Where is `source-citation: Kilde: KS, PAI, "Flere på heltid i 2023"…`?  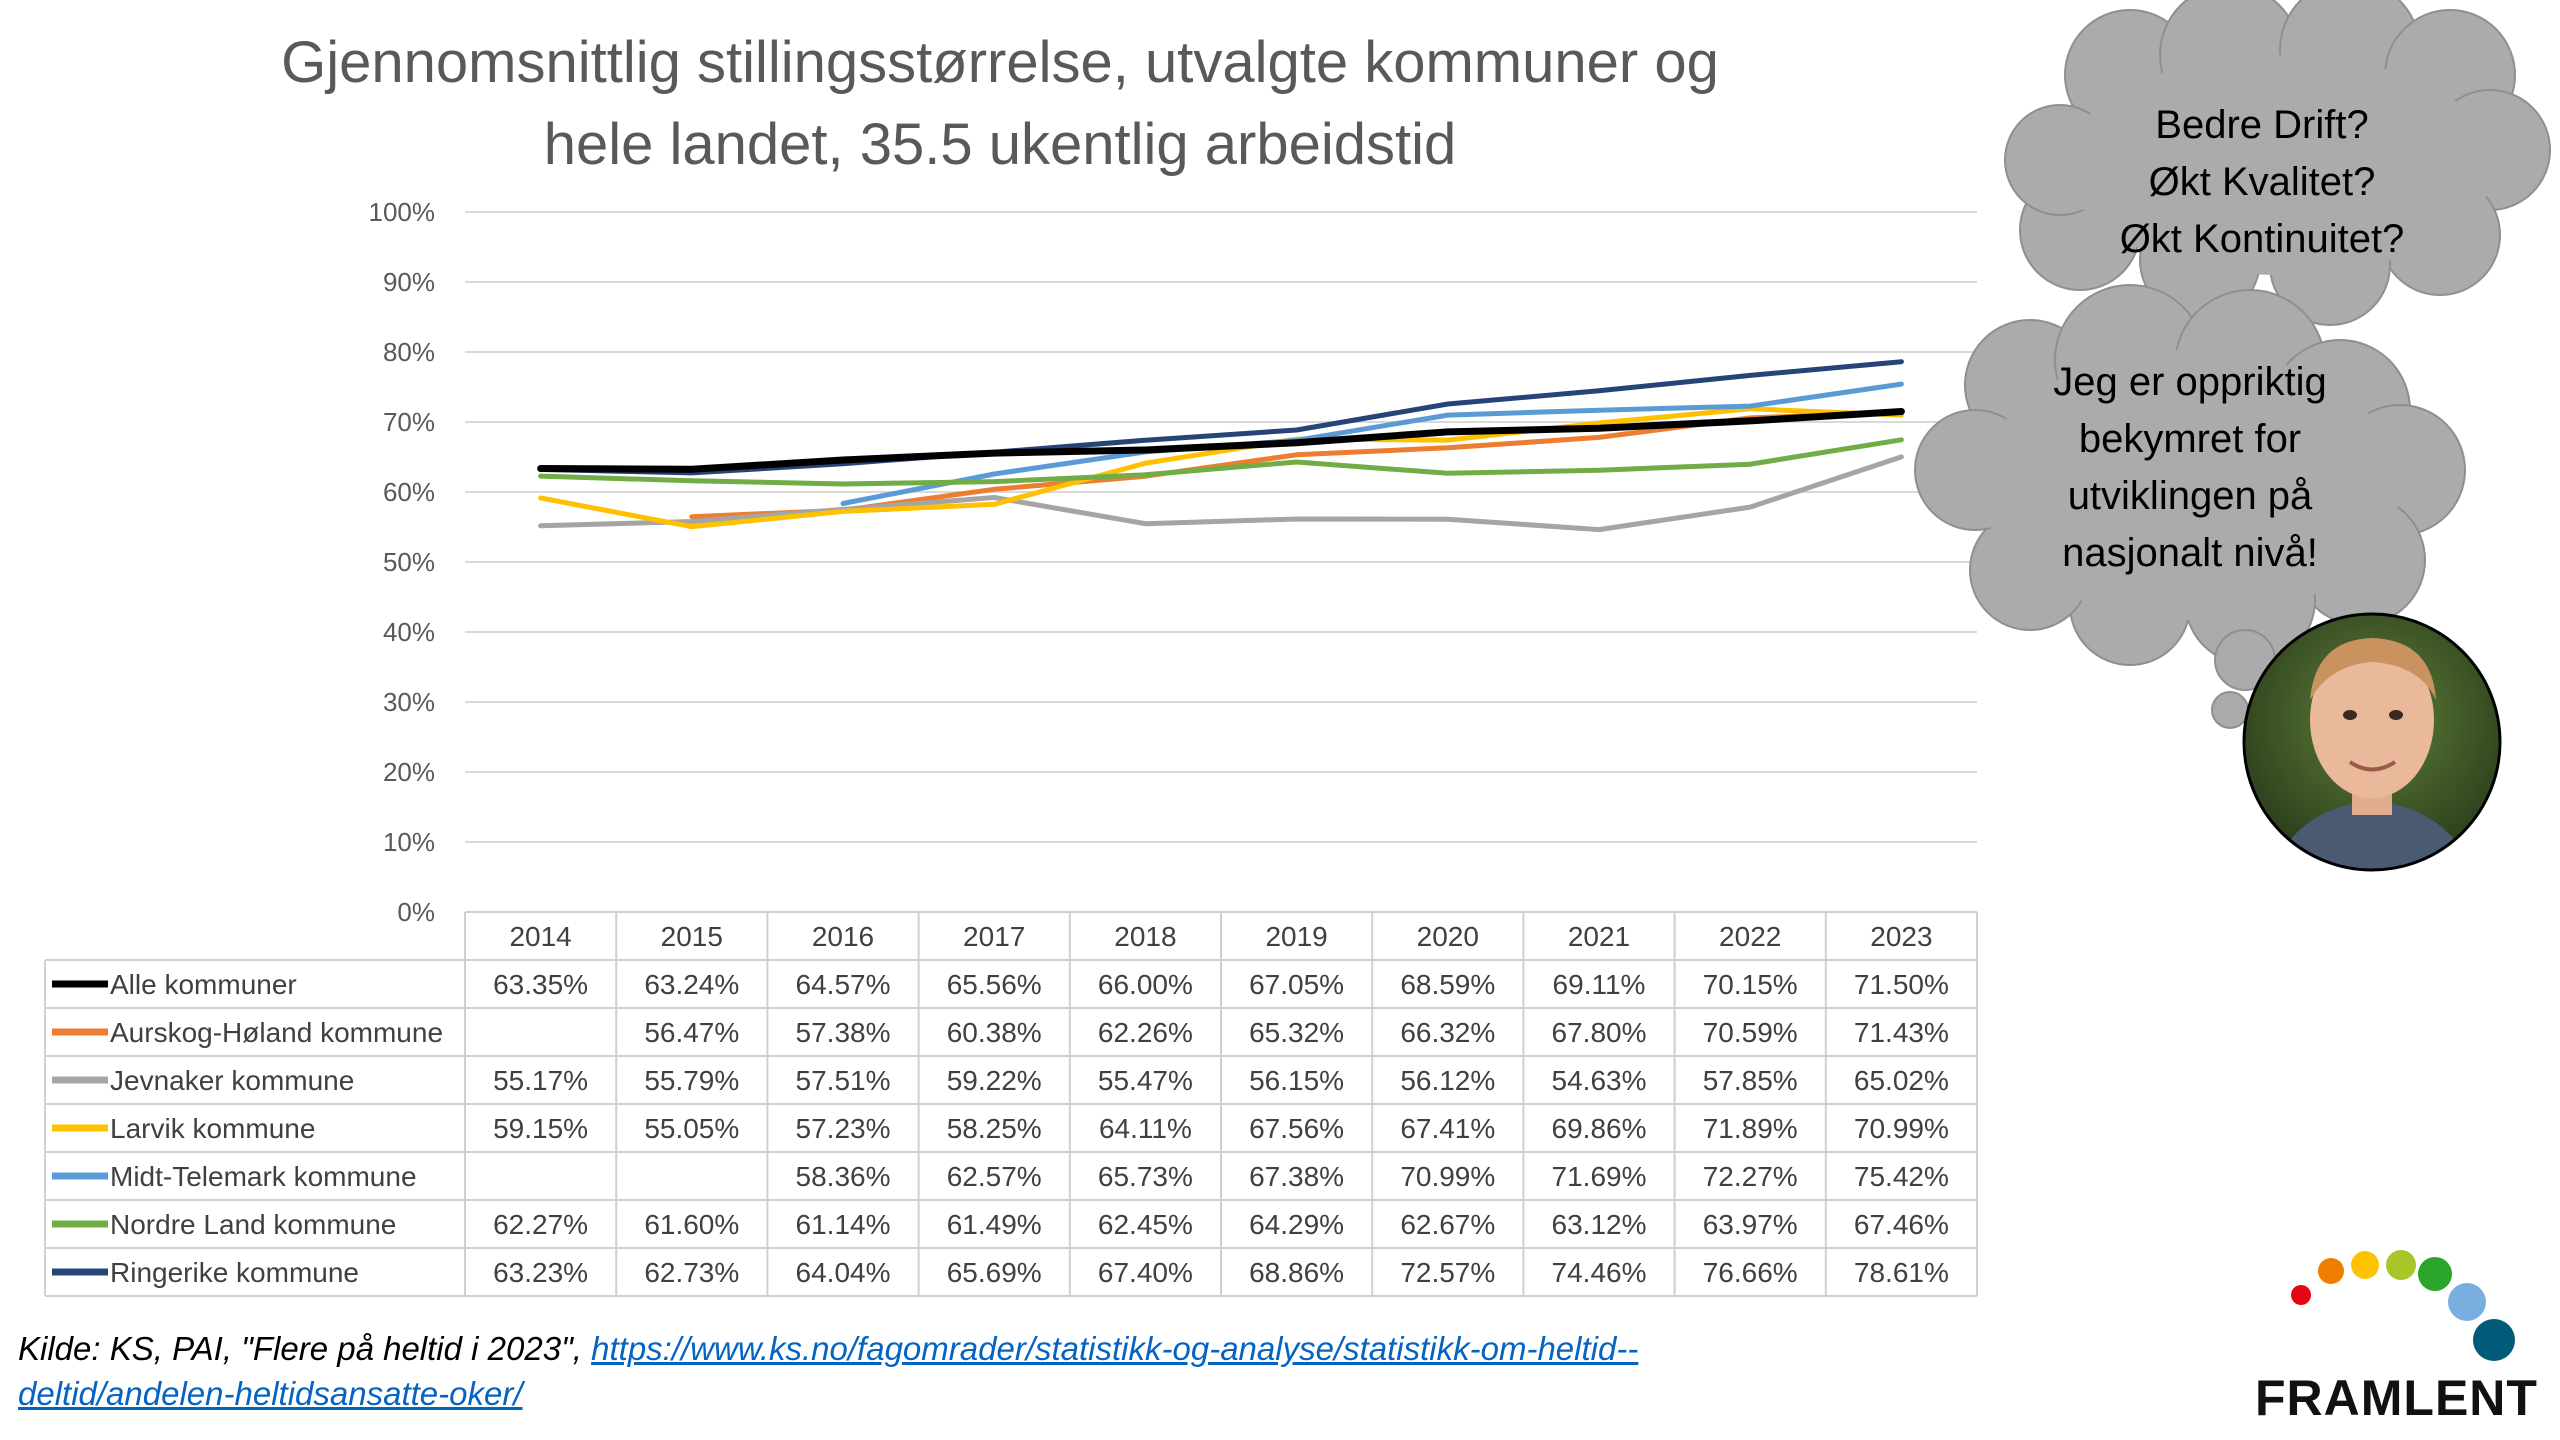
source-citation: Kilde: KS, PAI, "Flere på heltid i 2023"… is located at coordinates (898, 1371).